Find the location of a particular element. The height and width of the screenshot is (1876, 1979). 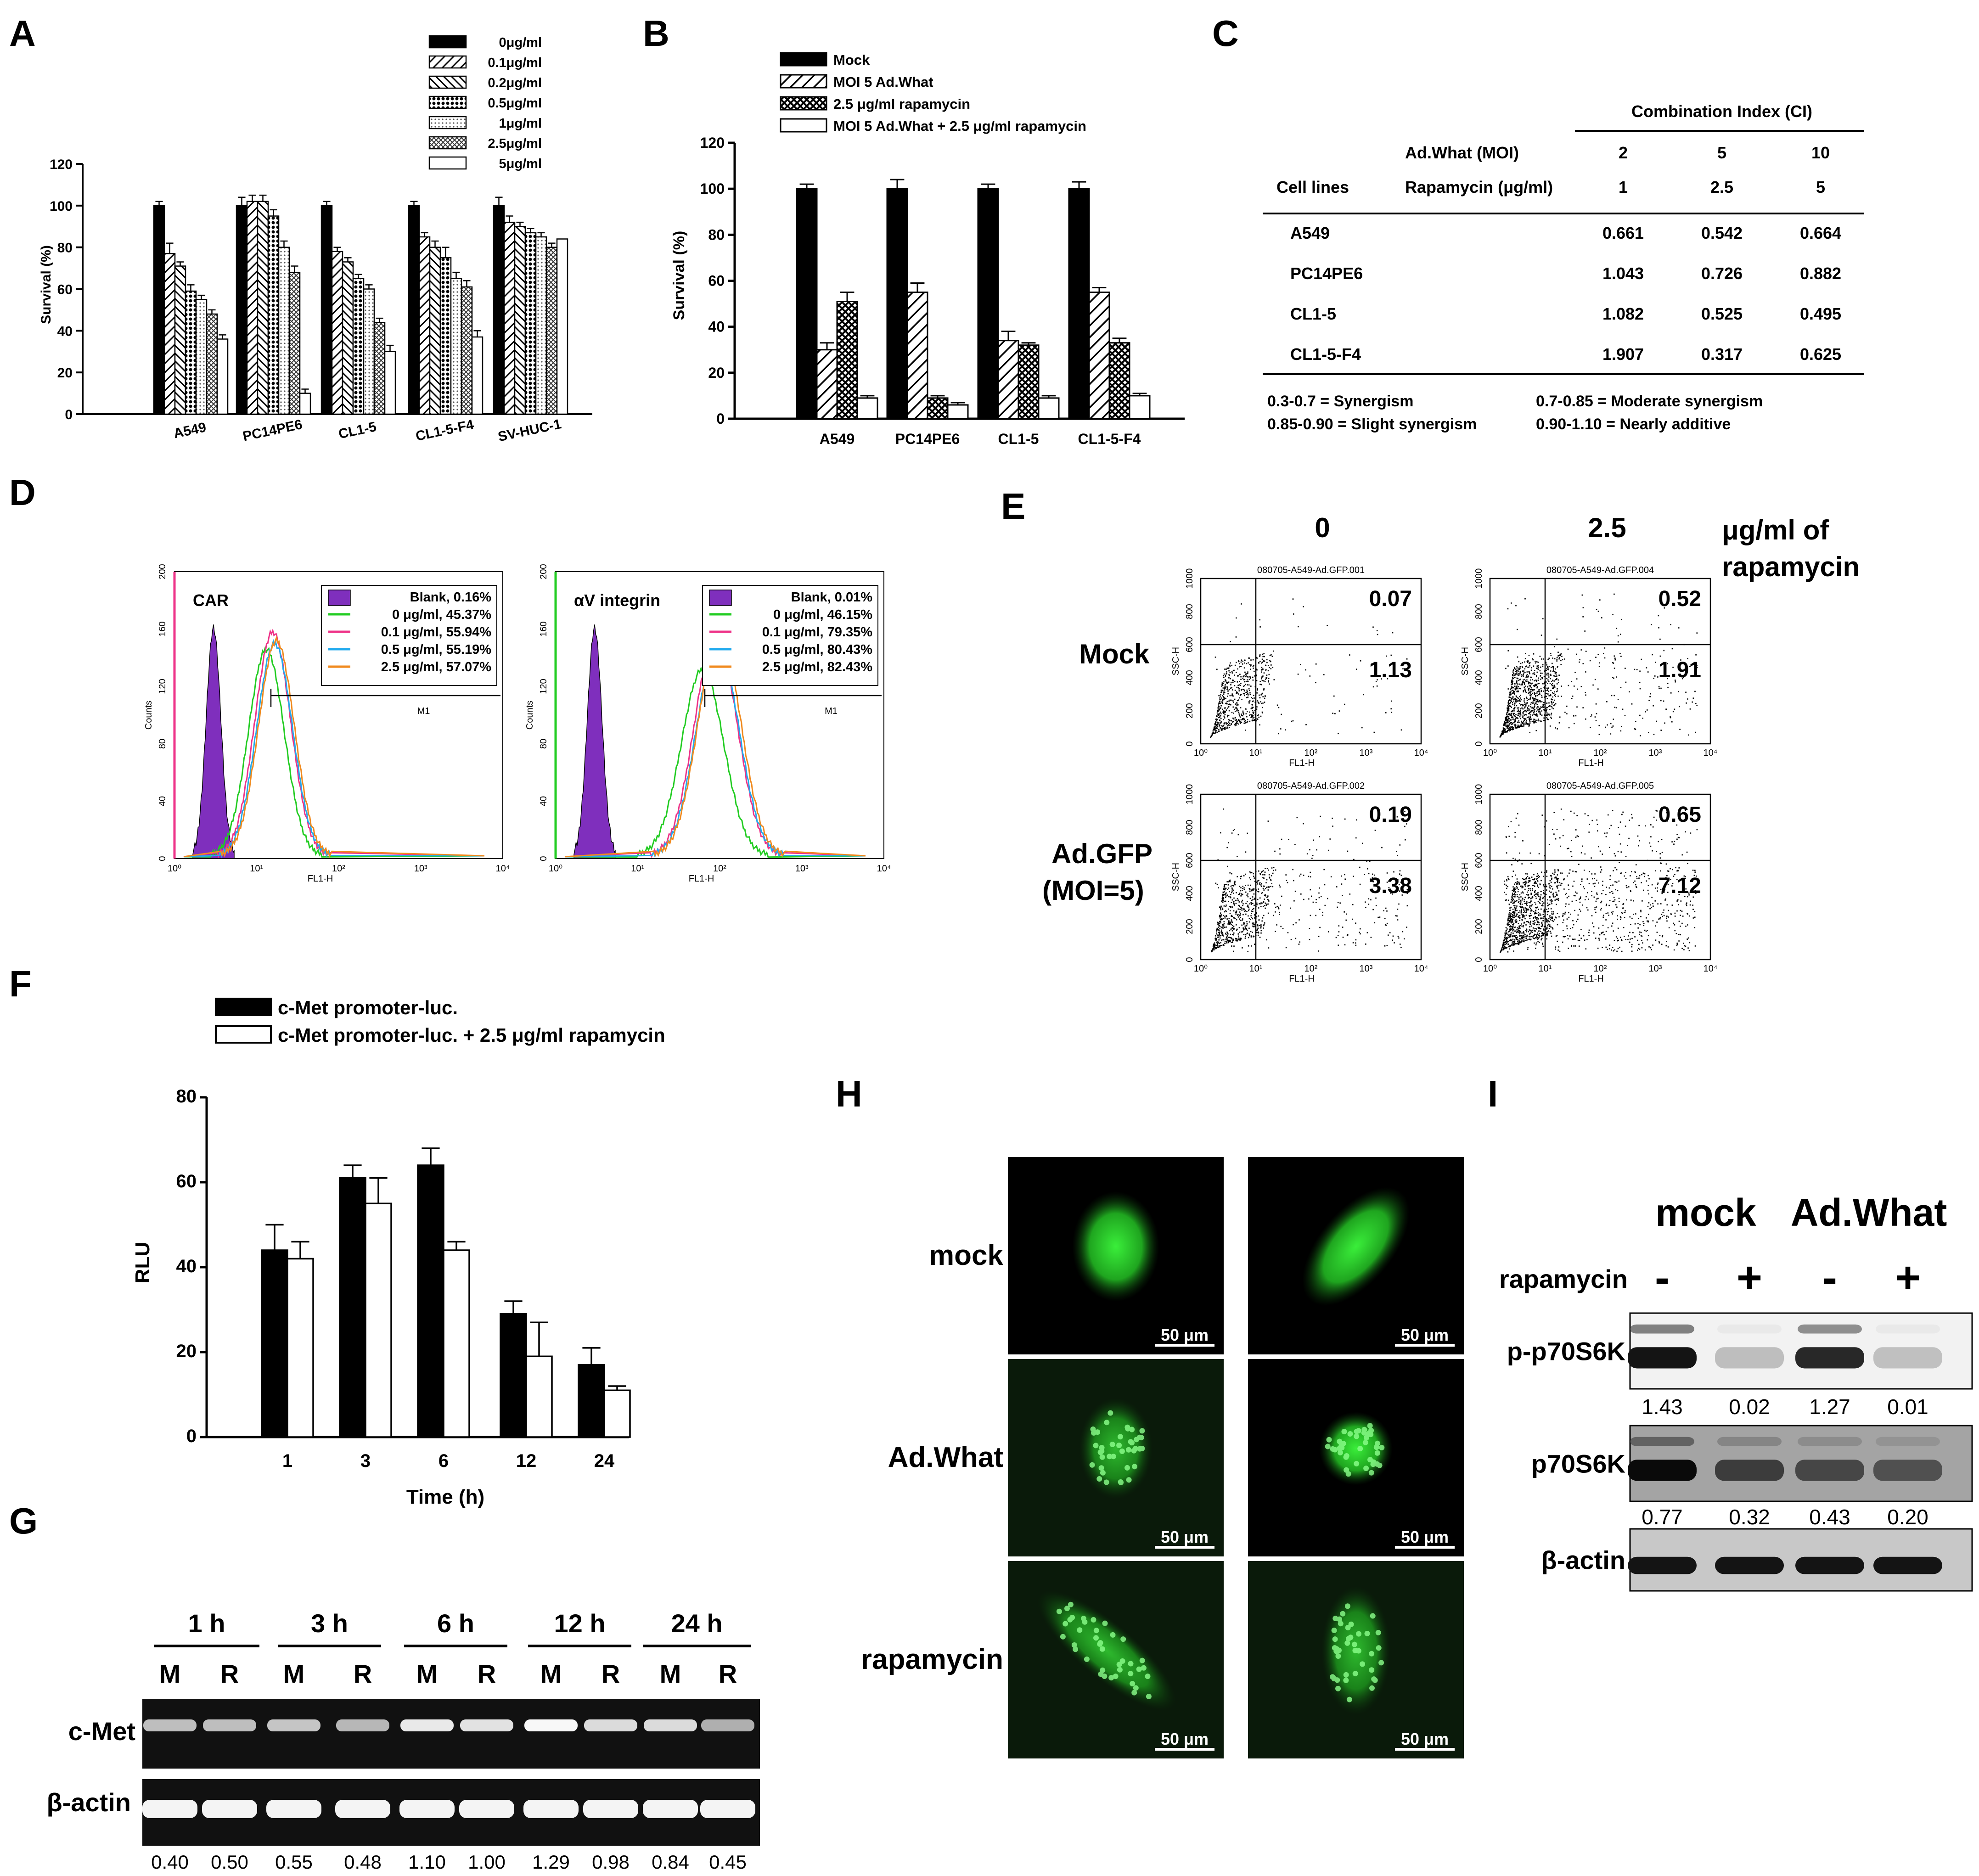

ci-value: 1.082 is located at coordinates (1623, 313).